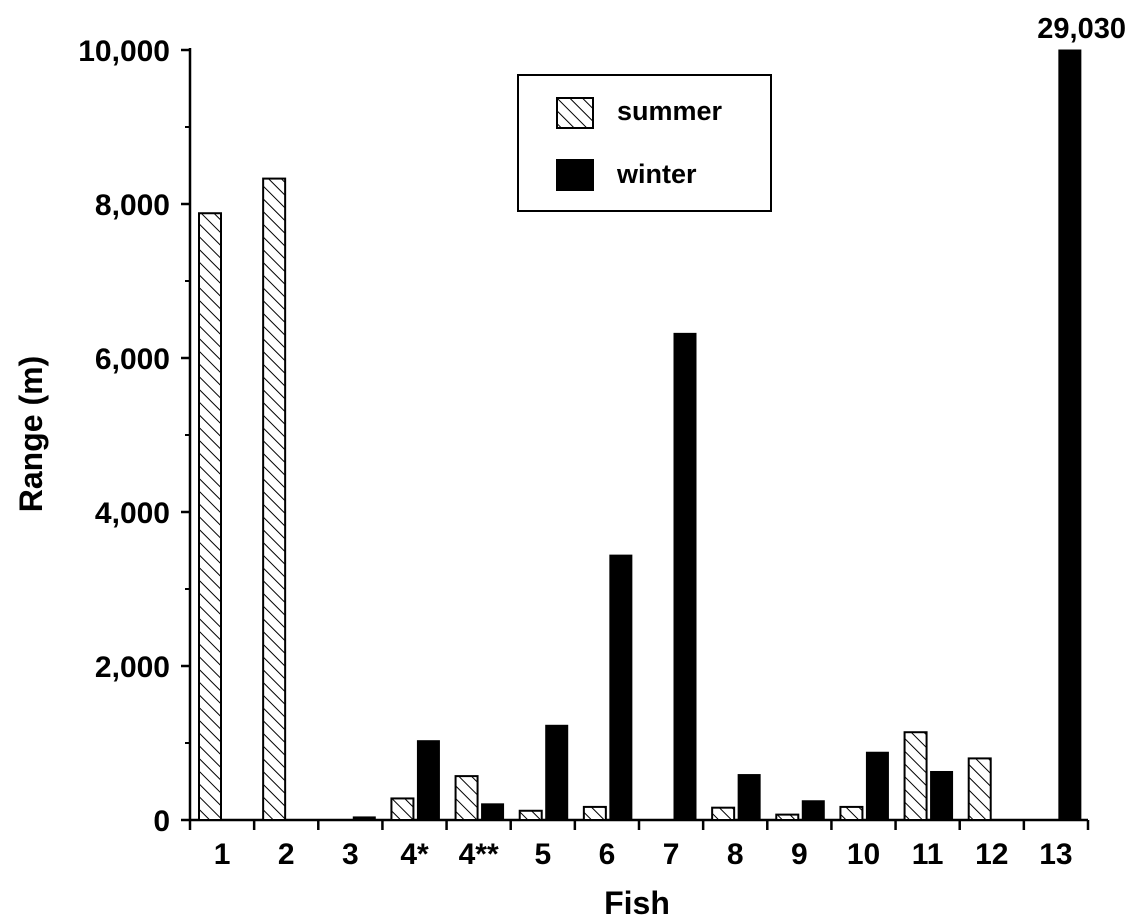  I want to click on legend-label-summer: summer, so click(670, 111).